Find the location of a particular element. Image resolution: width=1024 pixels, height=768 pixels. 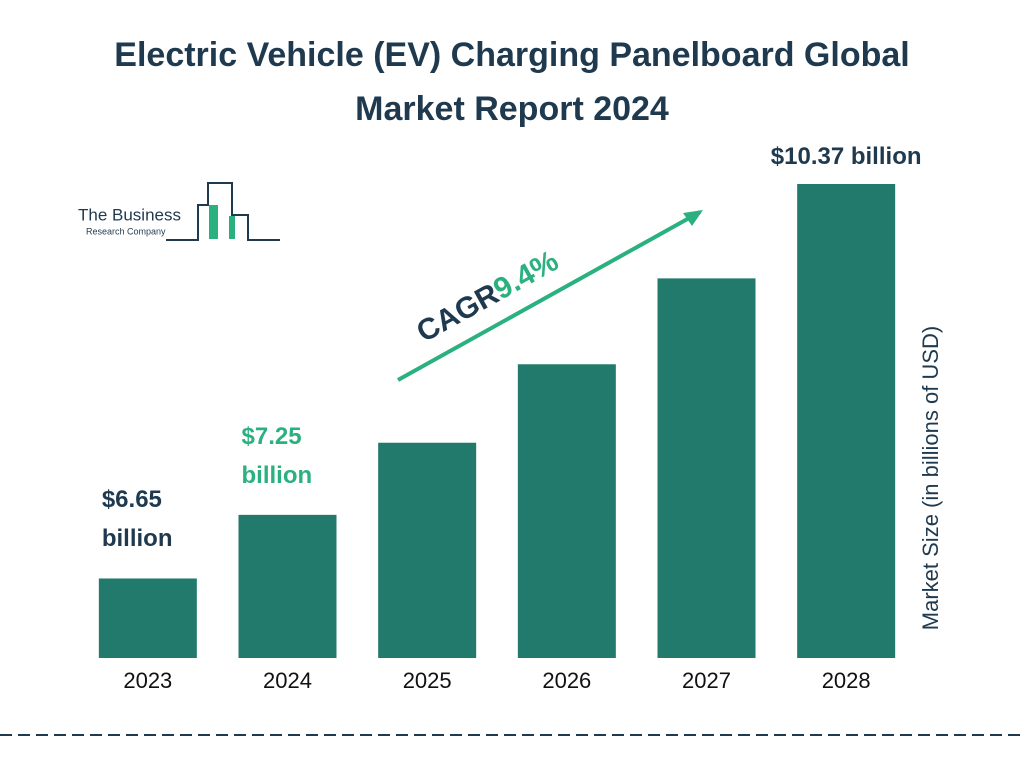

value-label: $6.65 billion is located at coordinates (137, 519).